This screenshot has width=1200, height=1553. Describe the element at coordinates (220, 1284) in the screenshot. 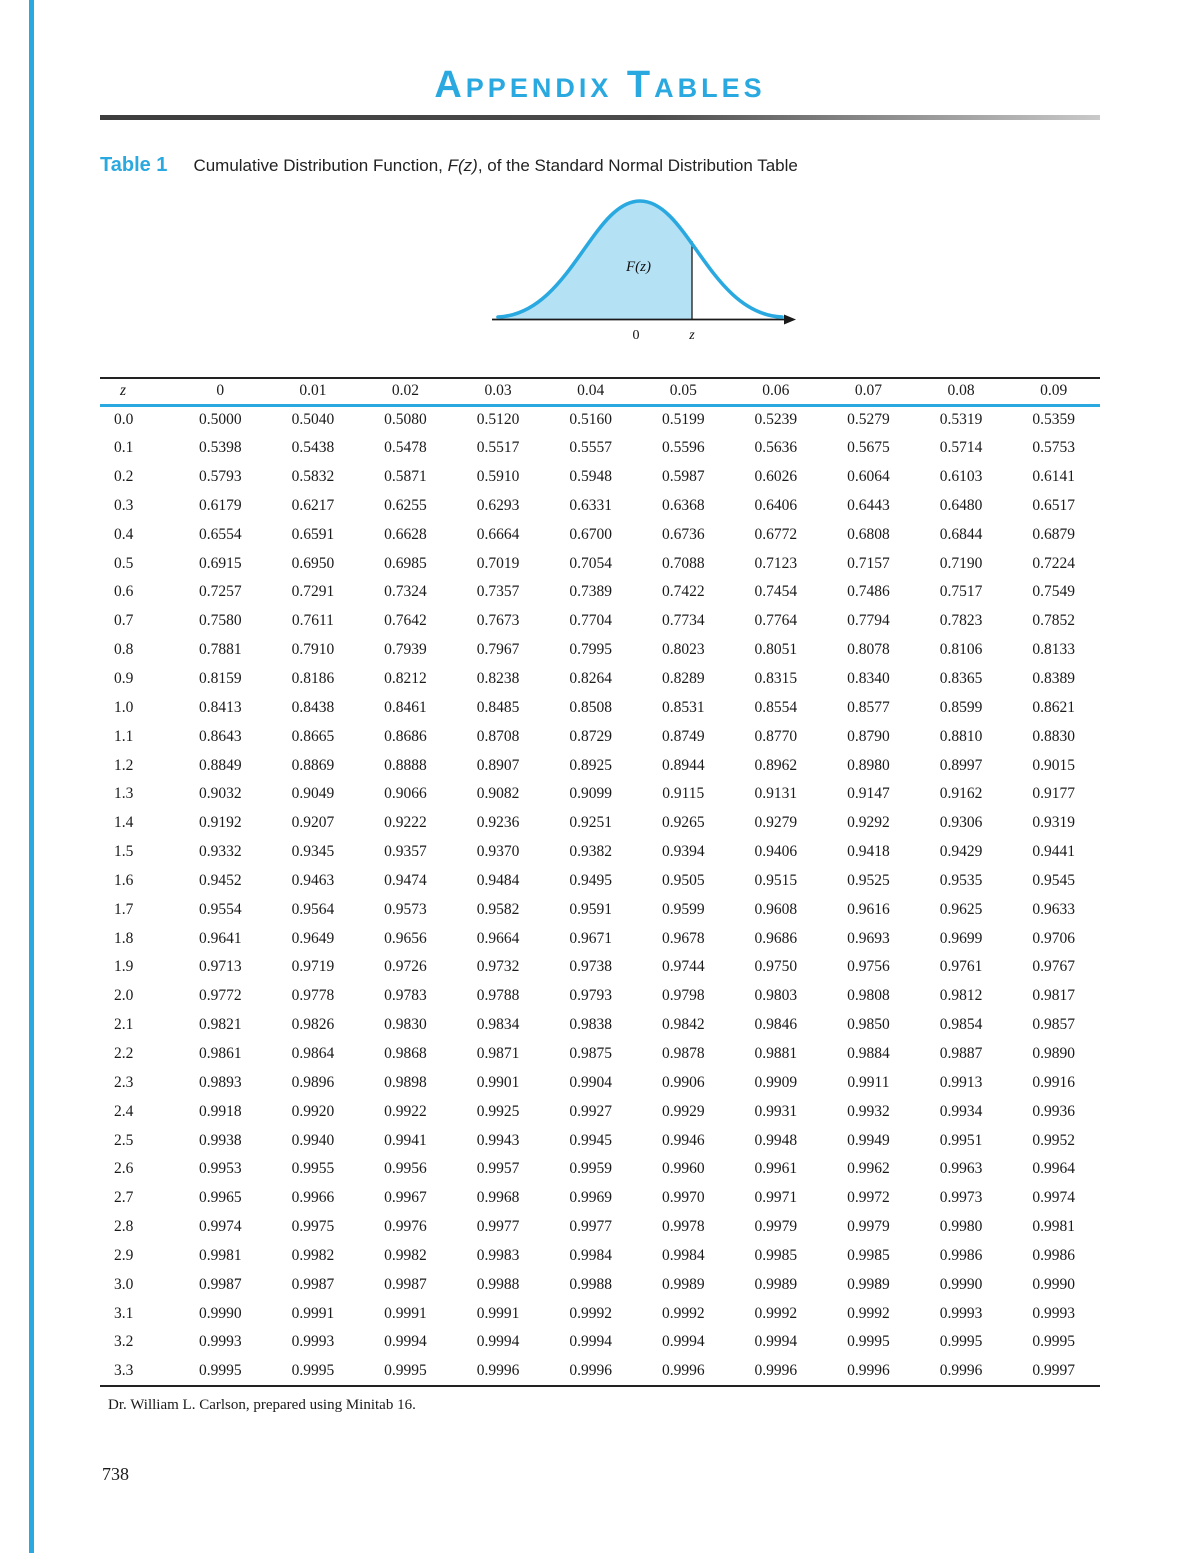

I see `cdf-value-cell: 0.9987` at that location.